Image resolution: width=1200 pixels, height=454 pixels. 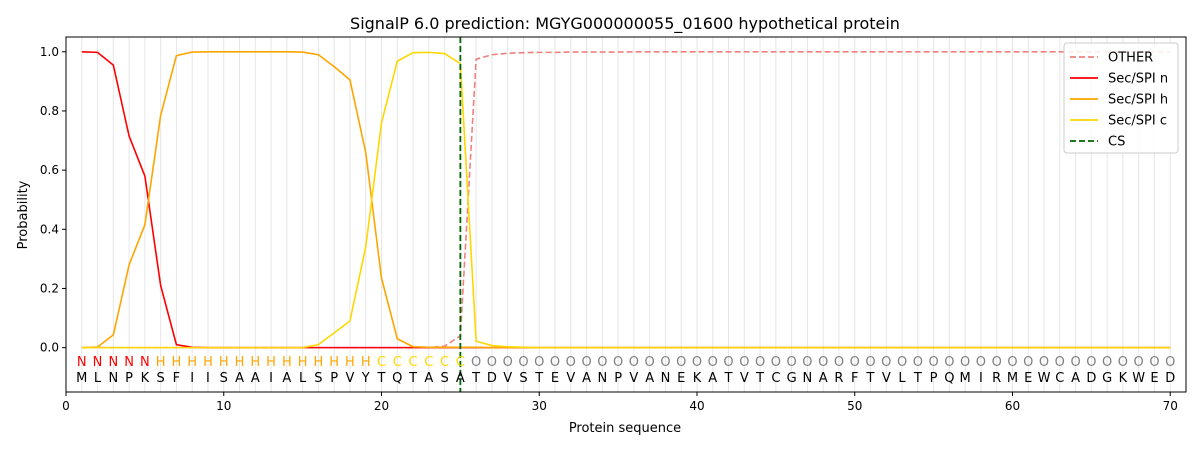 I want to click on residue-label: F, so click(x=854, y=378).